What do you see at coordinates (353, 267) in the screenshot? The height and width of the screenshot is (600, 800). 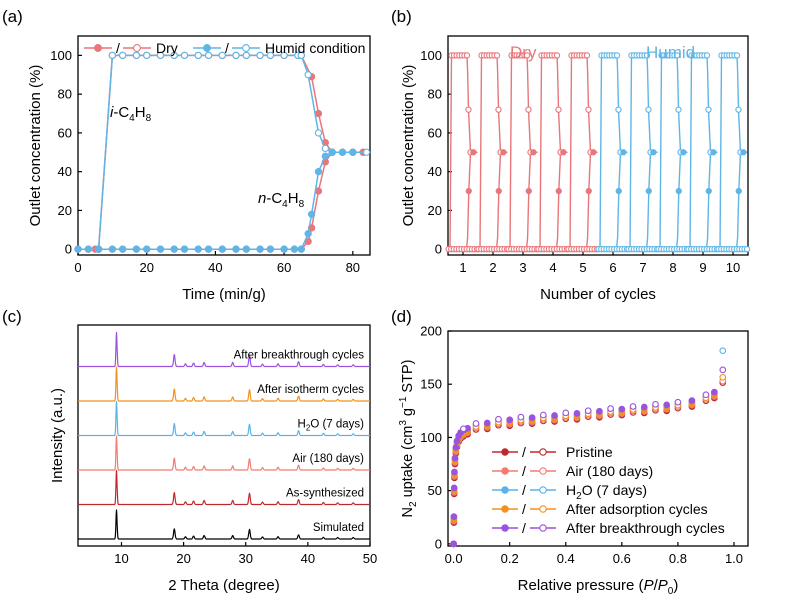 I see `panel-a-xtick-label: 80` at bounding box center [353, 267].